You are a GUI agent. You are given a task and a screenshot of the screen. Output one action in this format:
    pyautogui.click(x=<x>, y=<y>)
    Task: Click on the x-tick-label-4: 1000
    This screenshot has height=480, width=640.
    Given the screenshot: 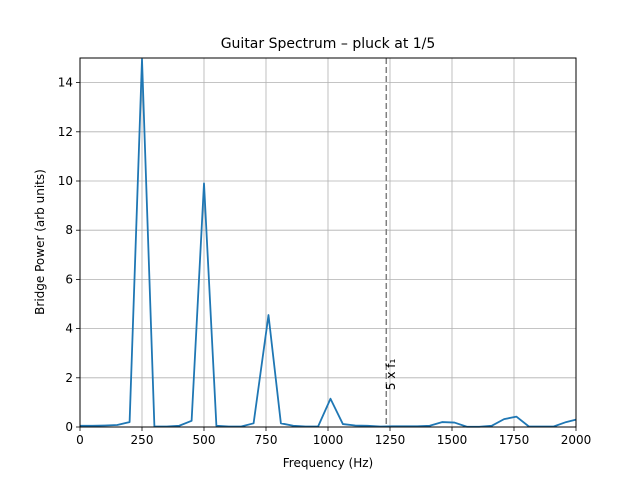 What is the action you would take?
    pyautogui.click(x=328, y=440)
    